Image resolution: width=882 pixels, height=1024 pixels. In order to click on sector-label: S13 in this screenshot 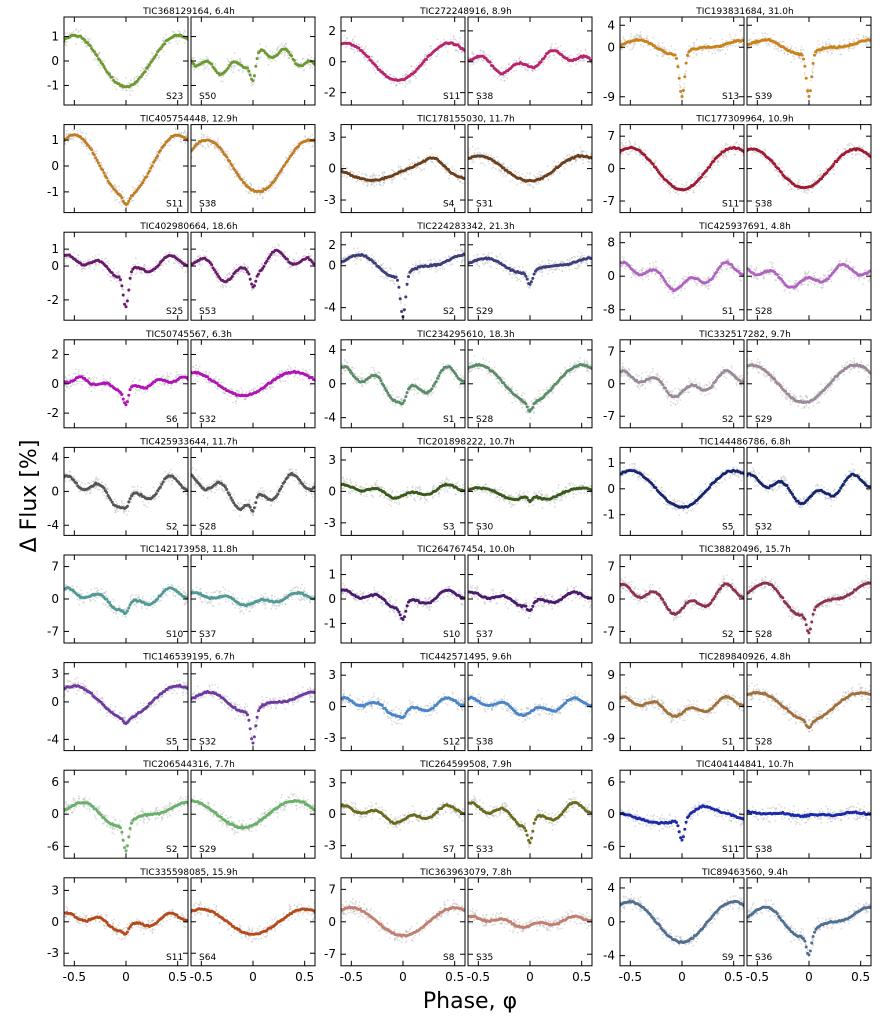, I will do `click(730, 97)`.